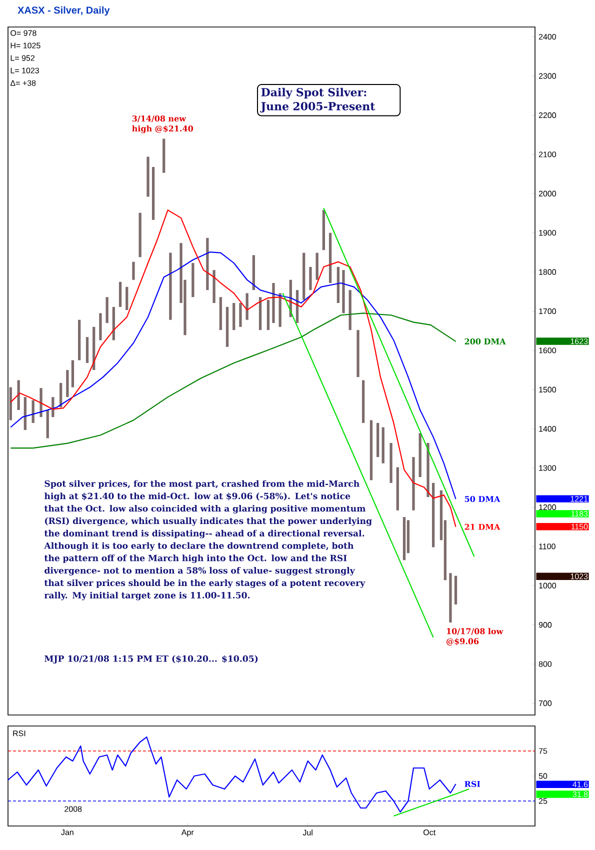 The height and width of the screenshot is (850, 595). What do you see at coordinates (22, 58) in the screenshot?
I see `annotation: L= 952` at bounding box center [22, 58].